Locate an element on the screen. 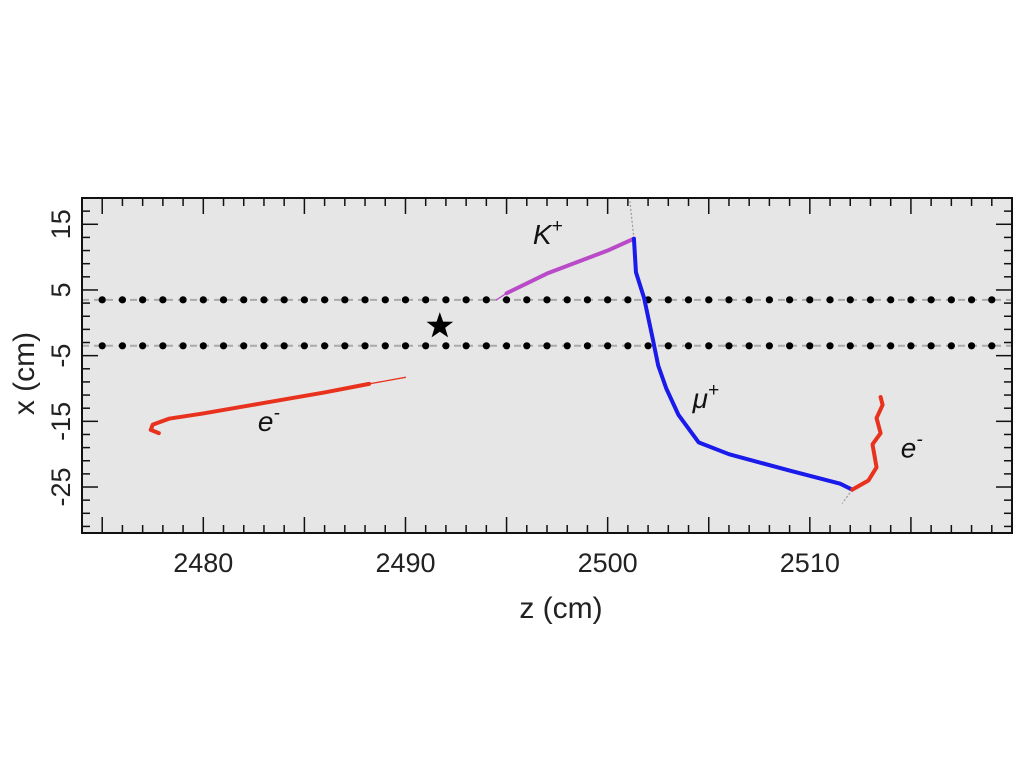  x-tick-label: 2500 is located at coordinates (608, 563).